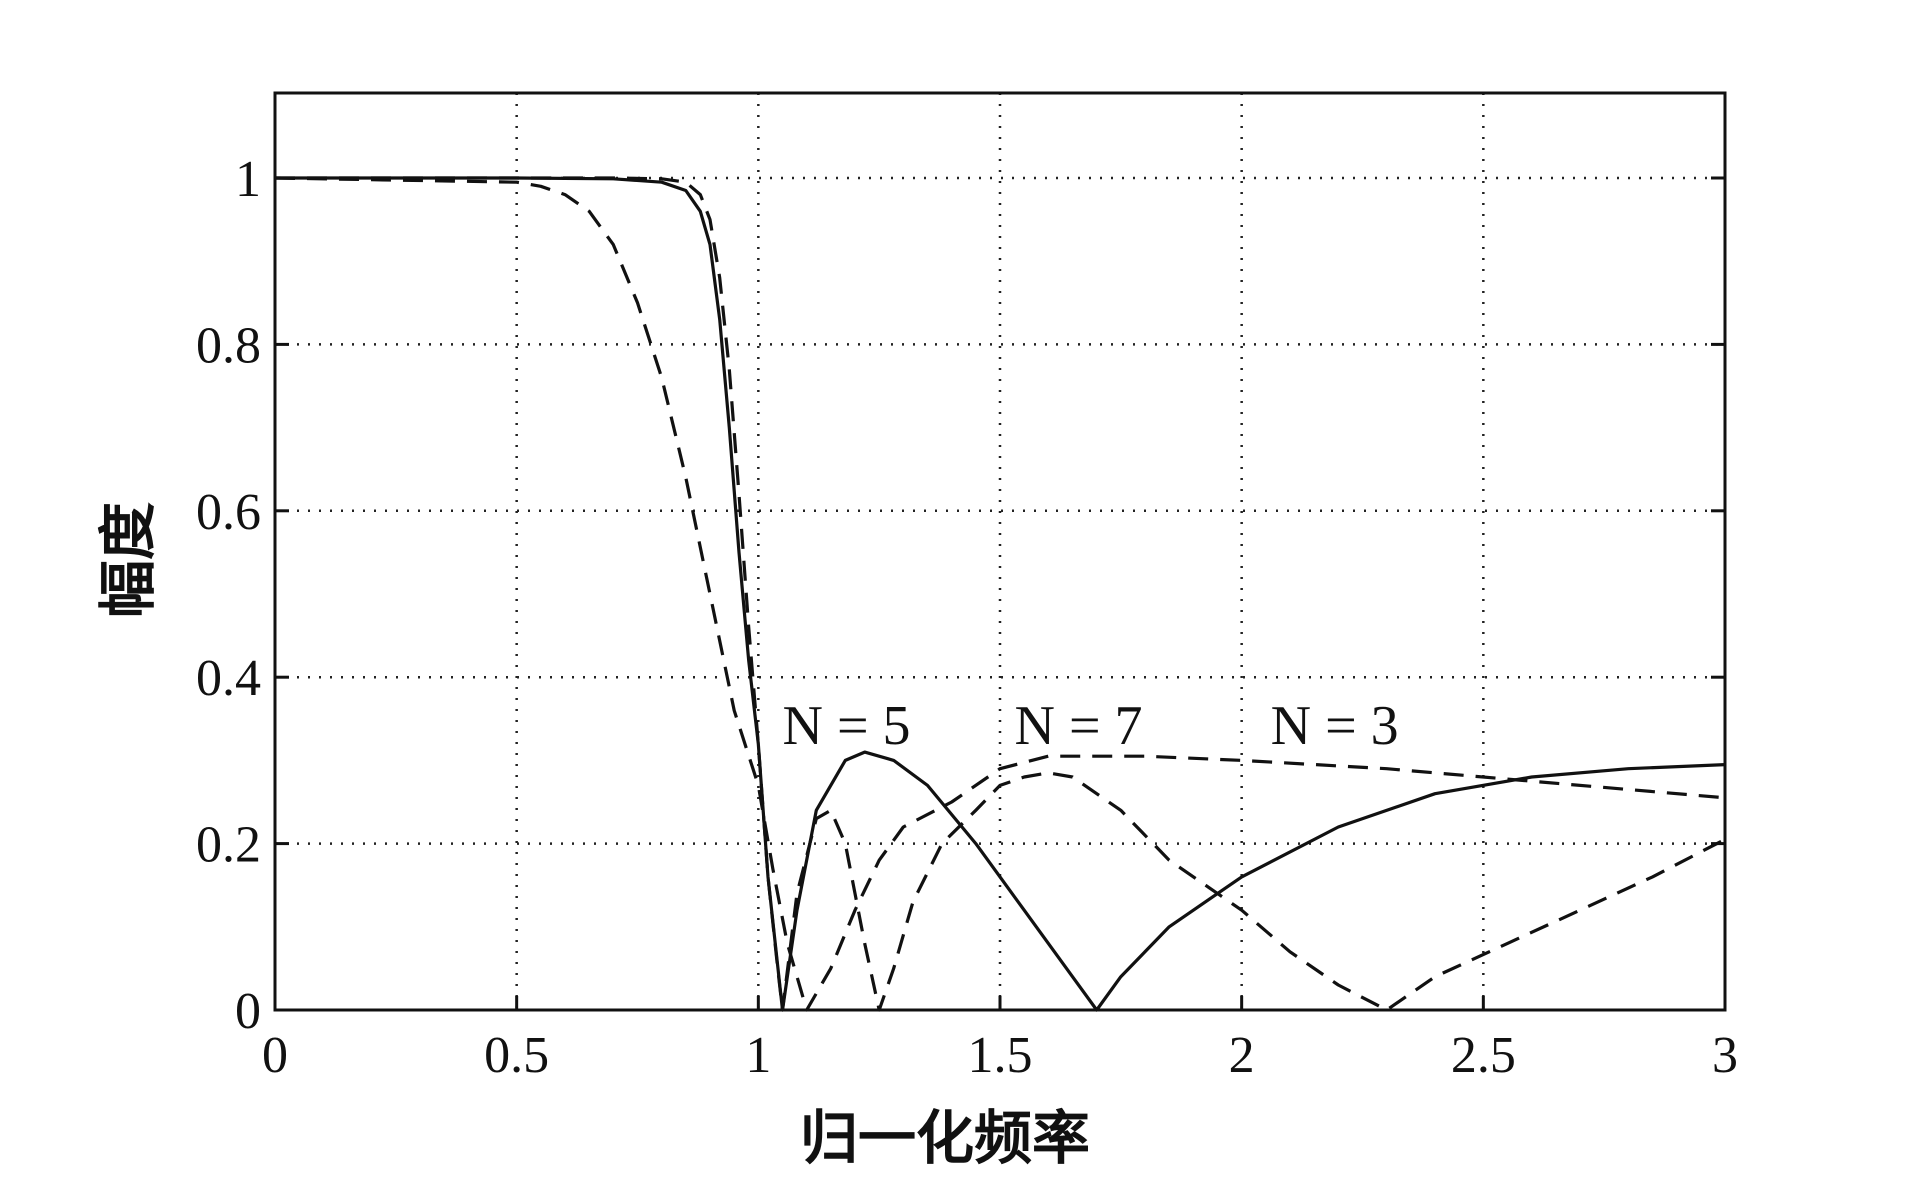 The height and width of the screenshot is (1184, 1920). I want to click on x-tick-label: 0.5, so click(516, 1055).